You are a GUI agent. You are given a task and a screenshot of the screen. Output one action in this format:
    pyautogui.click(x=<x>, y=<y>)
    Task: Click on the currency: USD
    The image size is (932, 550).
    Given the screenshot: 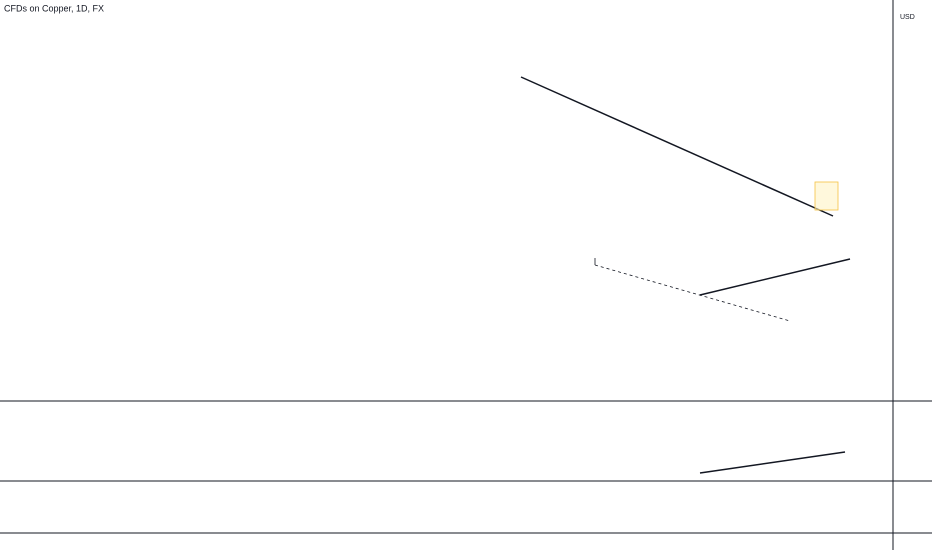 What is the action you would take?
    pyautogui.click(x=907, y=17)
    